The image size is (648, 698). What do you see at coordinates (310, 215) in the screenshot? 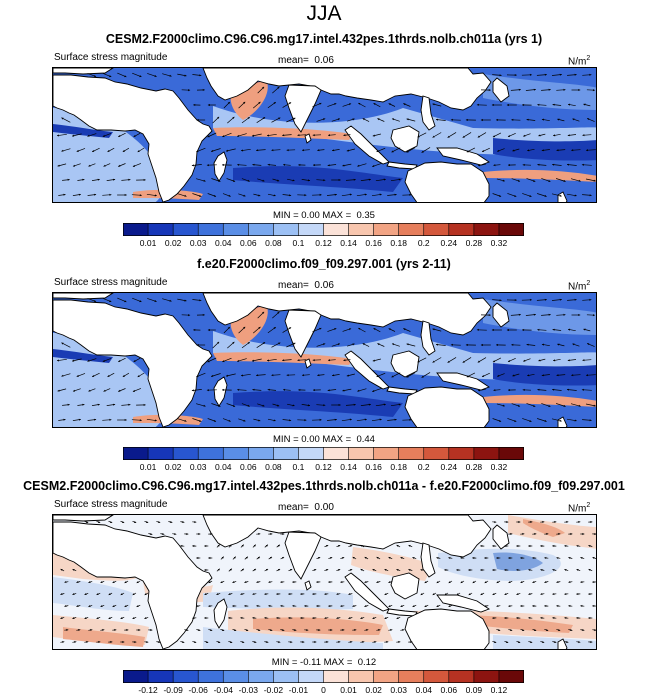
I see `panel-1-min-value: 0.00` at bounding box center [310, 215].